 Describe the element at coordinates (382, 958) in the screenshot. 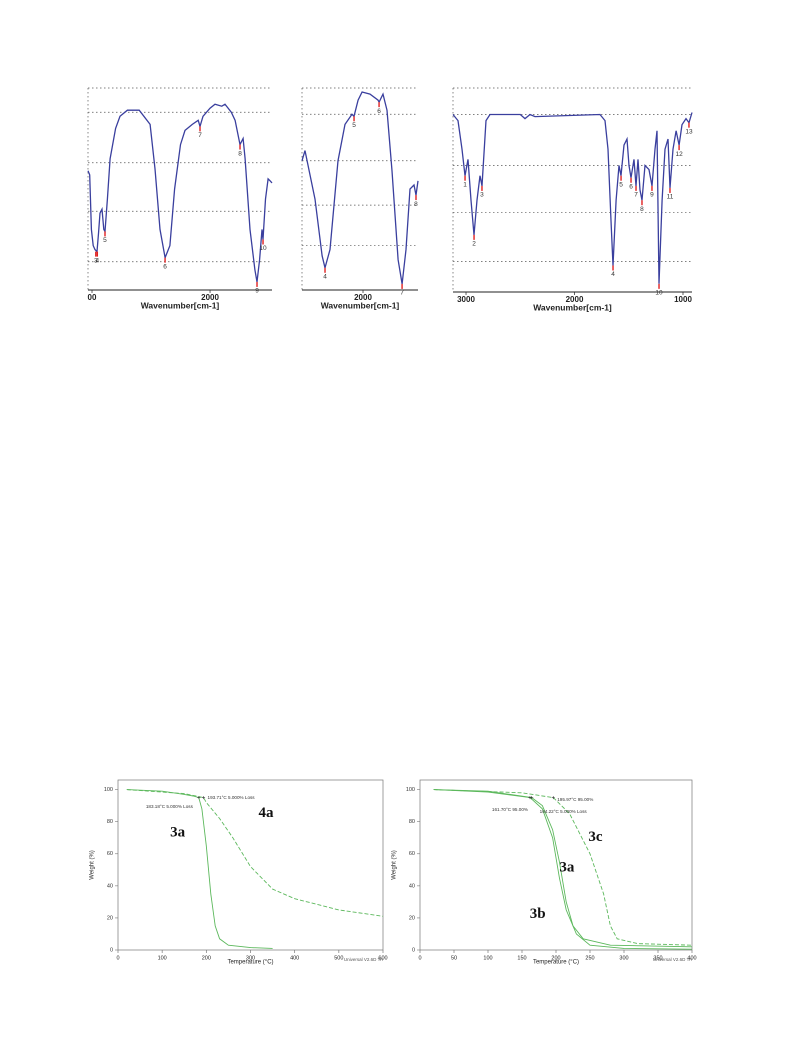

I see `x-tick-label: 600` at that location.